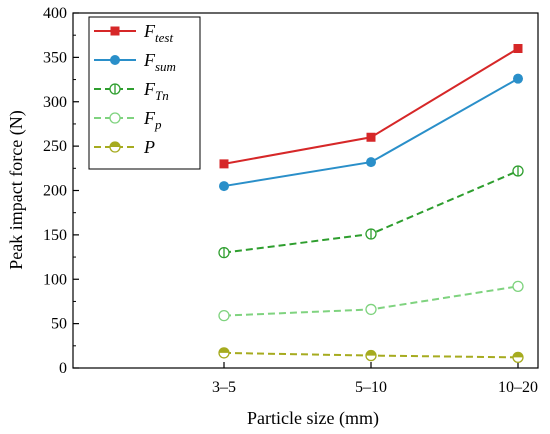  I want to click on y-tick-label: 50, so click(59, 324).